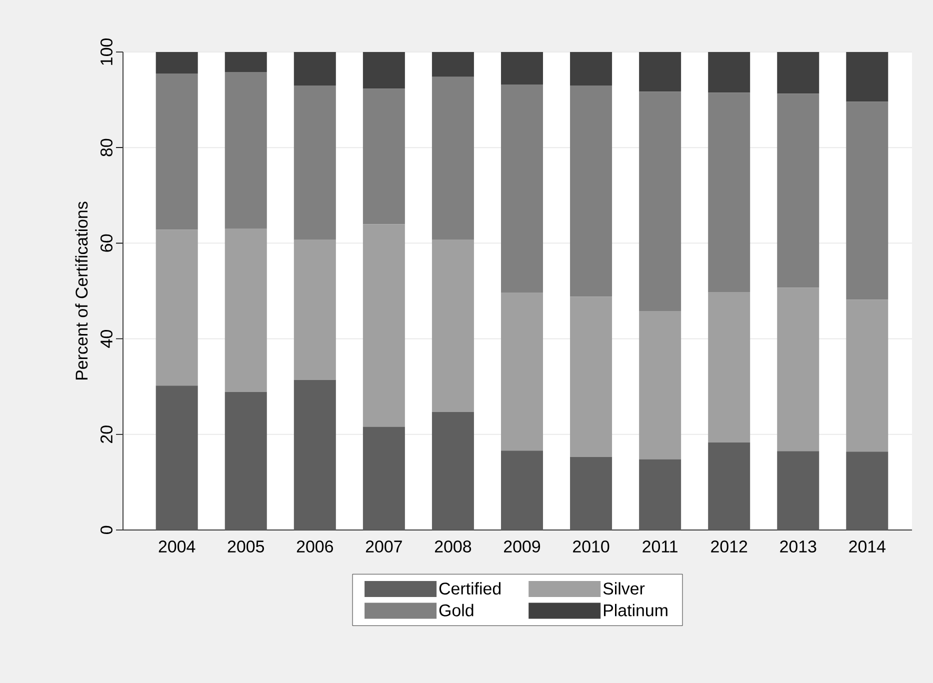 This screenshot has width=933, height=683. Describe the element at coordinates (106, 530) in the screenshot. I see `y-tick-label: 0` at that location.